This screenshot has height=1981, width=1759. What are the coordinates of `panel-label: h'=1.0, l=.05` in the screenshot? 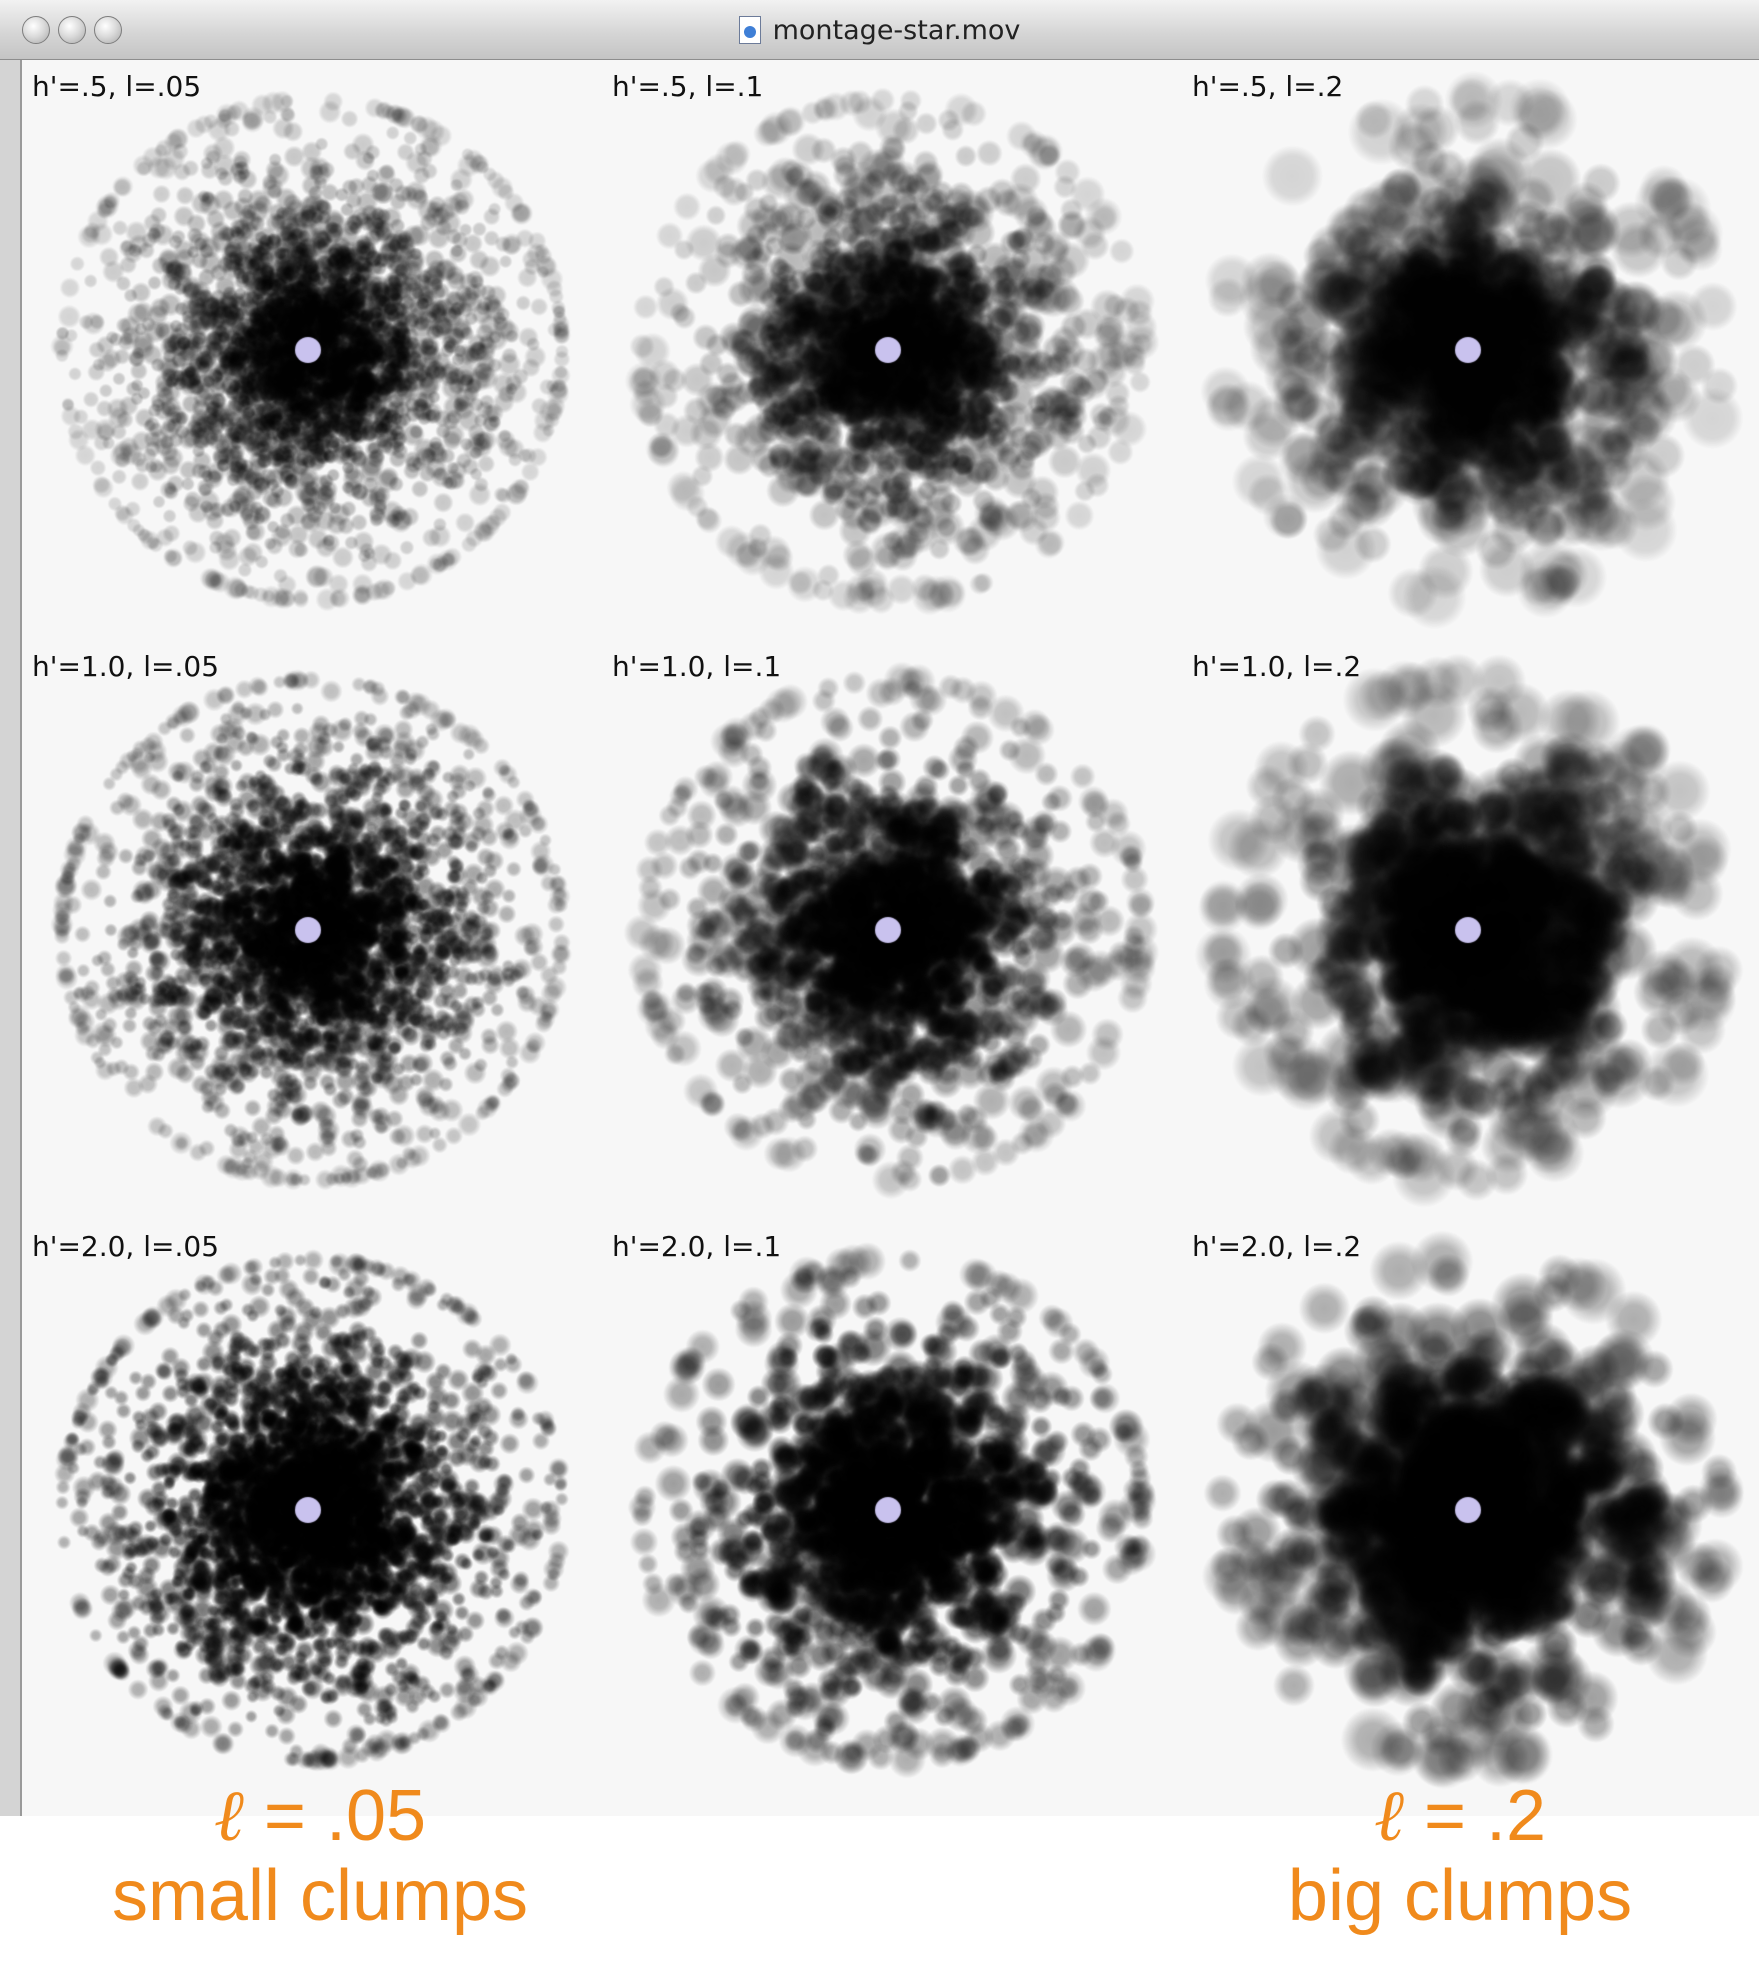 It's located at (126, 666).